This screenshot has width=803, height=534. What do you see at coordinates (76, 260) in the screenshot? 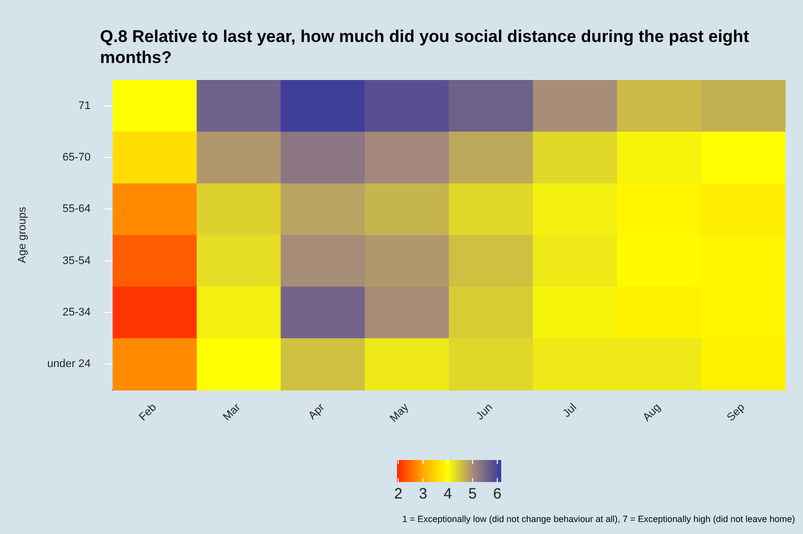
I see `y-tick-label: 35-54` at bounding box center [76, 260].